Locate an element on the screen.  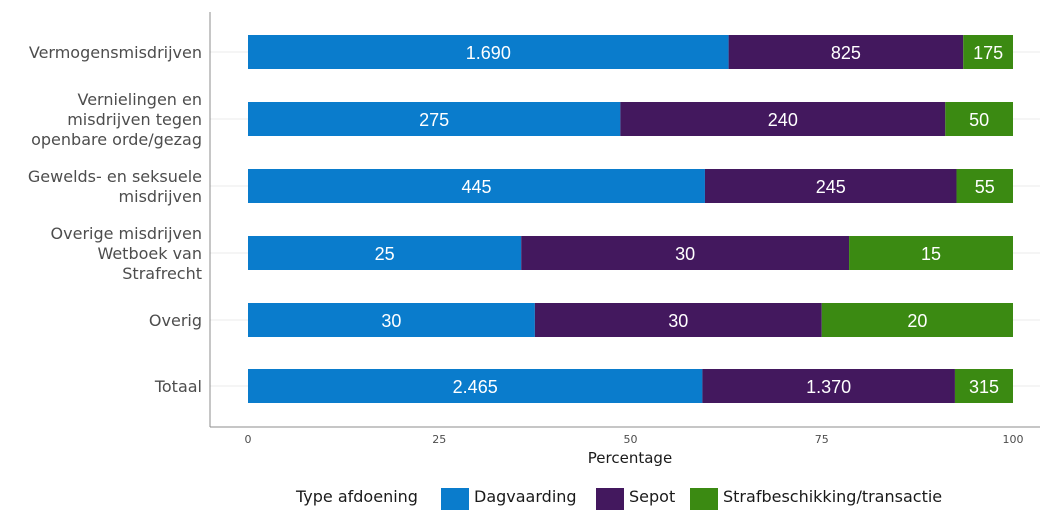
legend-label: Sepot is located at coordinates (652, 496).